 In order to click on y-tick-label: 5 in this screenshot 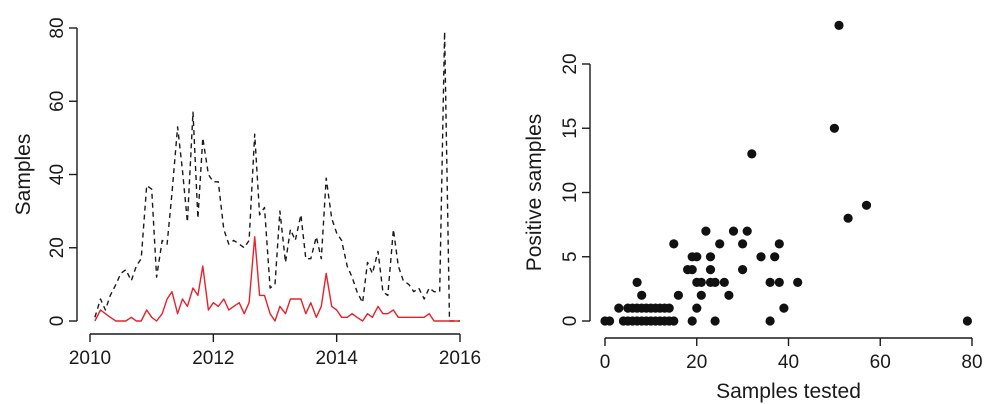, I will do `click(570, 256)`.